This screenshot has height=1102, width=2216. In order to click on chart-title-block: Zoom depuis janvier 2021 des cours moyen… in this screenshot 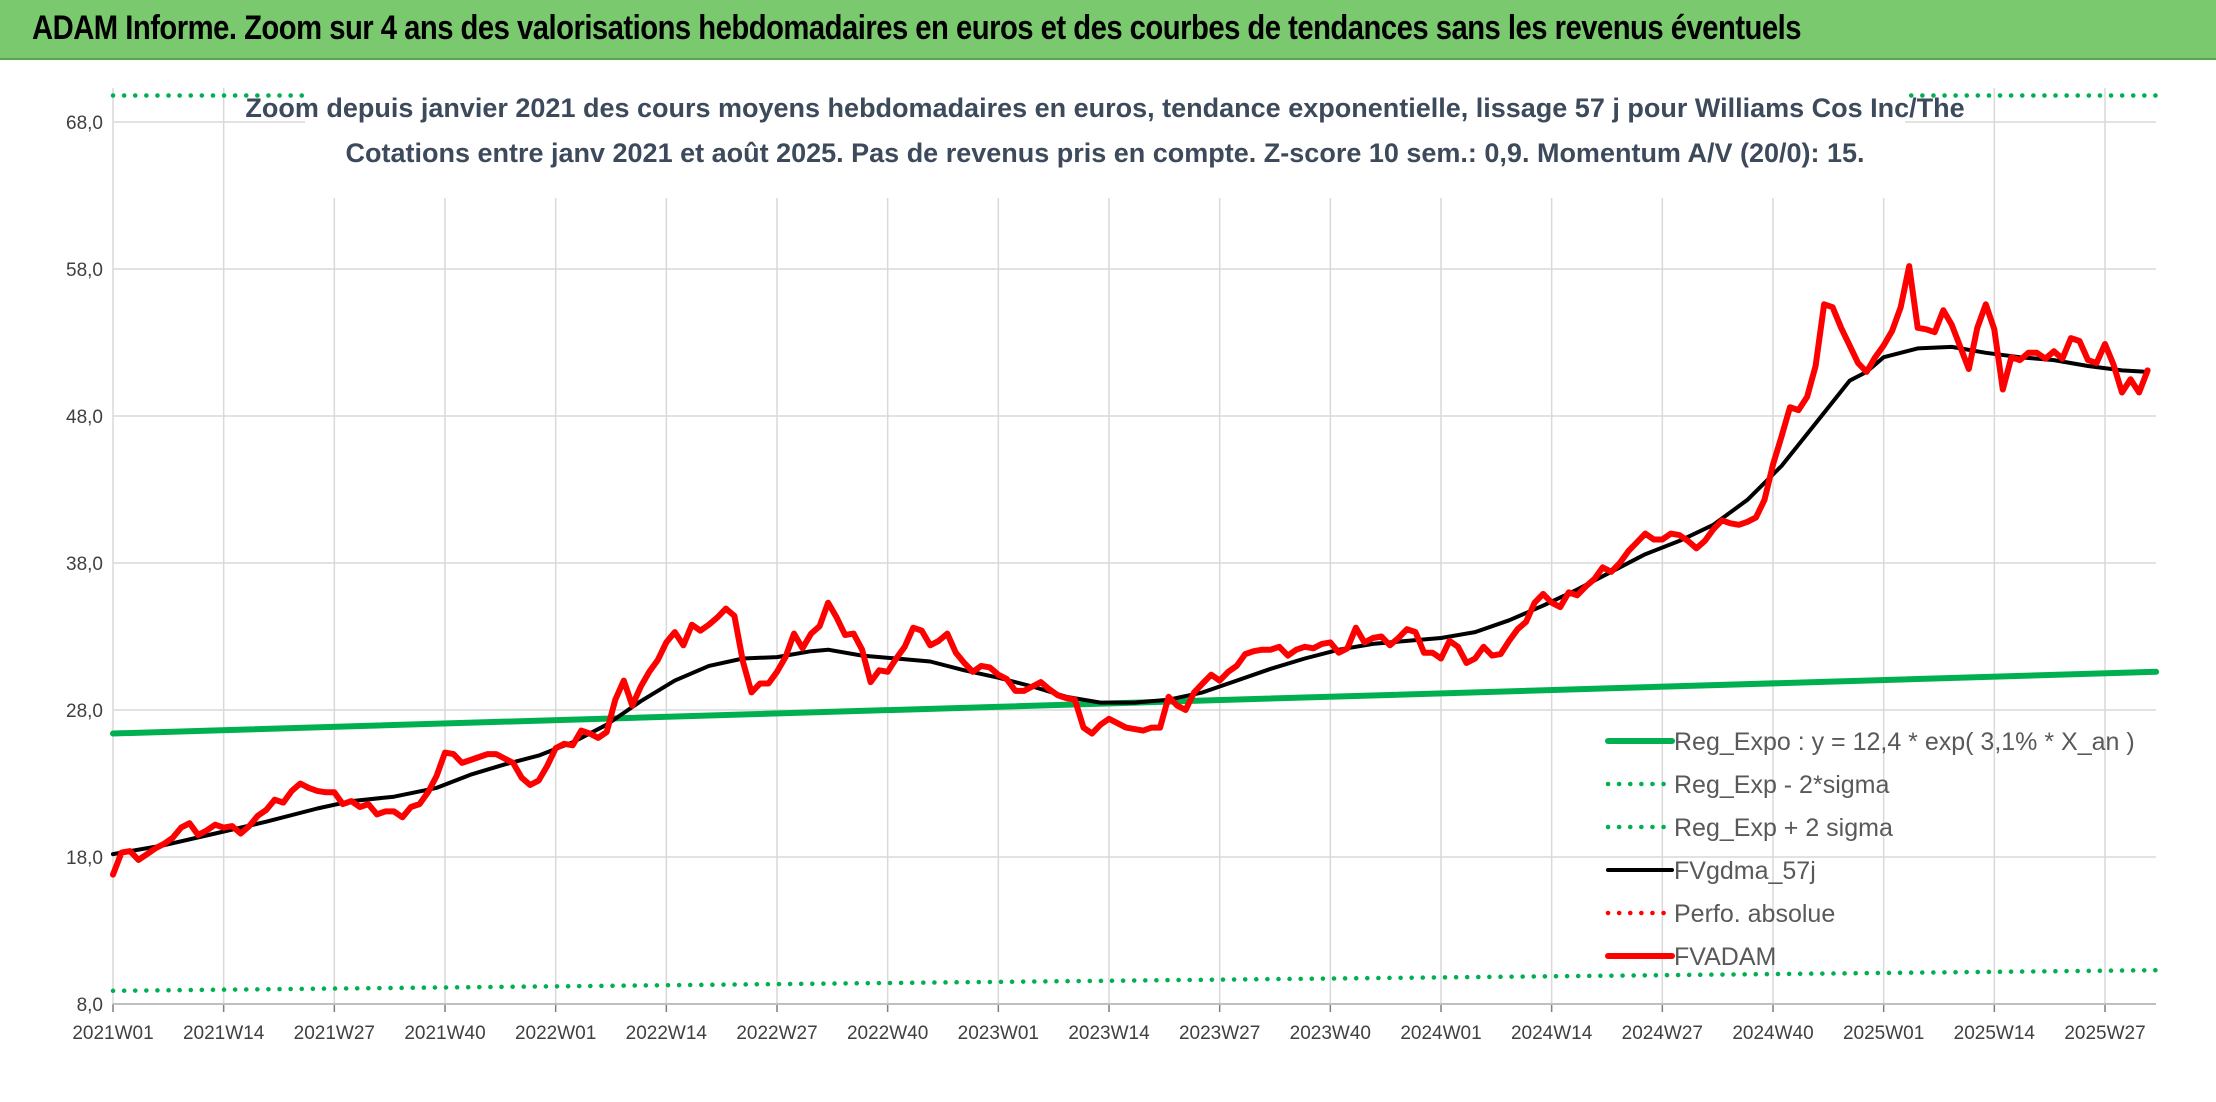, I will do `click(1105, 139)`.